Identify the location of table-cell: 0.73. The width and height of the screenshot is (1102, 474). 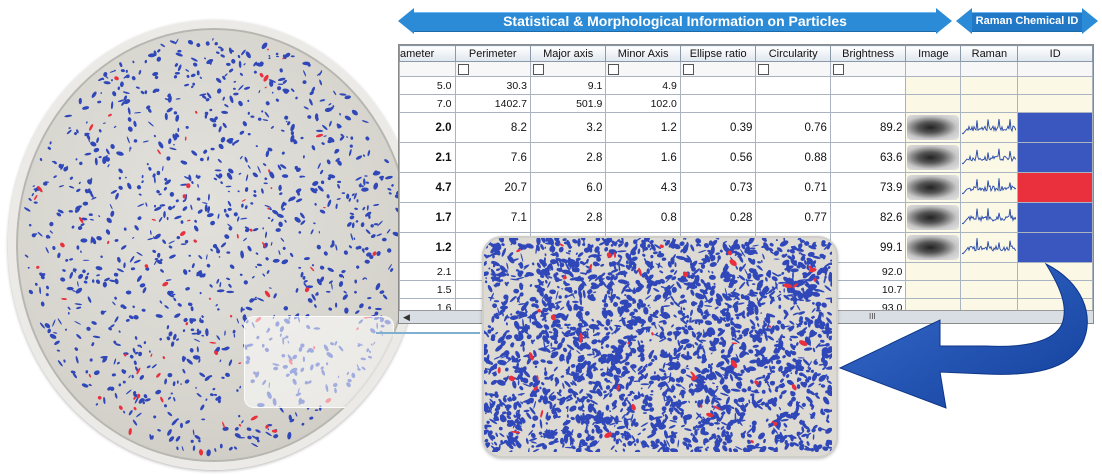
(718, 187).